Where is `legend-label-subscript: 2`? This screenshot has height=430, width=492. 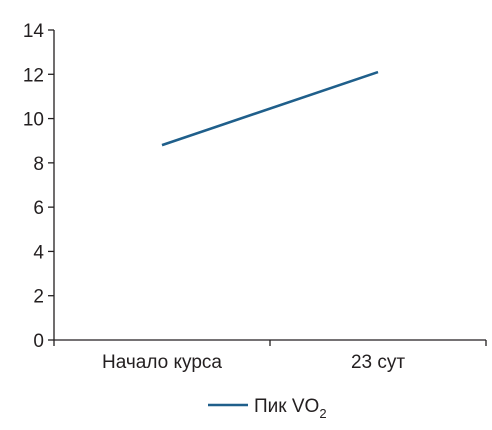 legend-label-subscript: 2 is located at coordinates (322, 413).